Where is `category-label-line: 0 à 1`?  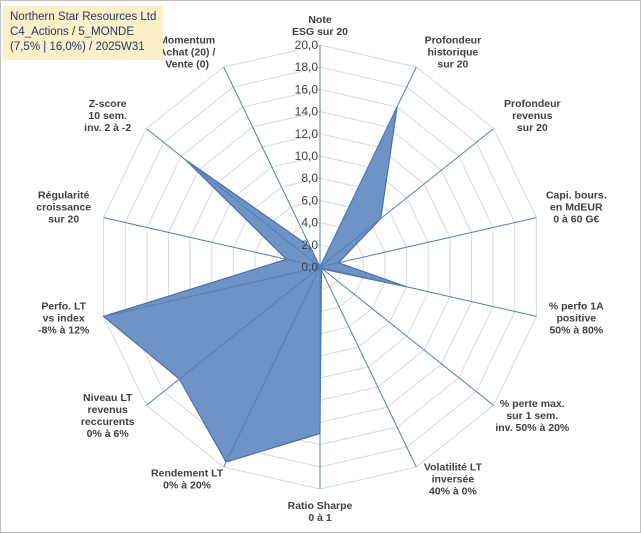
category-label-line: 0 à 1 is located at coordinates (320, 518).